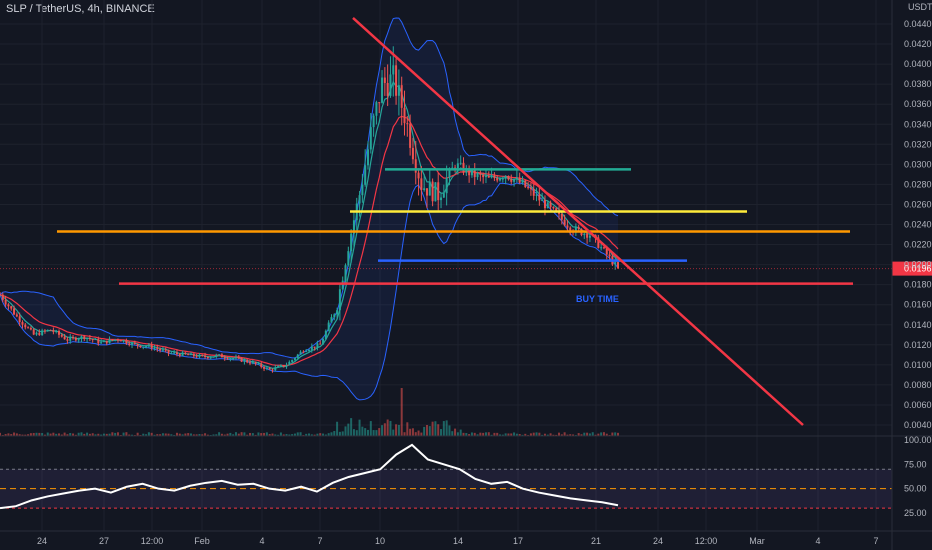 The height and width of the screenshot is (550, 932). What do you see at coordinates (597, 299) in the screenshot?
I see `buy-time-label: BUY TIME` at bounding box center [597, 299].